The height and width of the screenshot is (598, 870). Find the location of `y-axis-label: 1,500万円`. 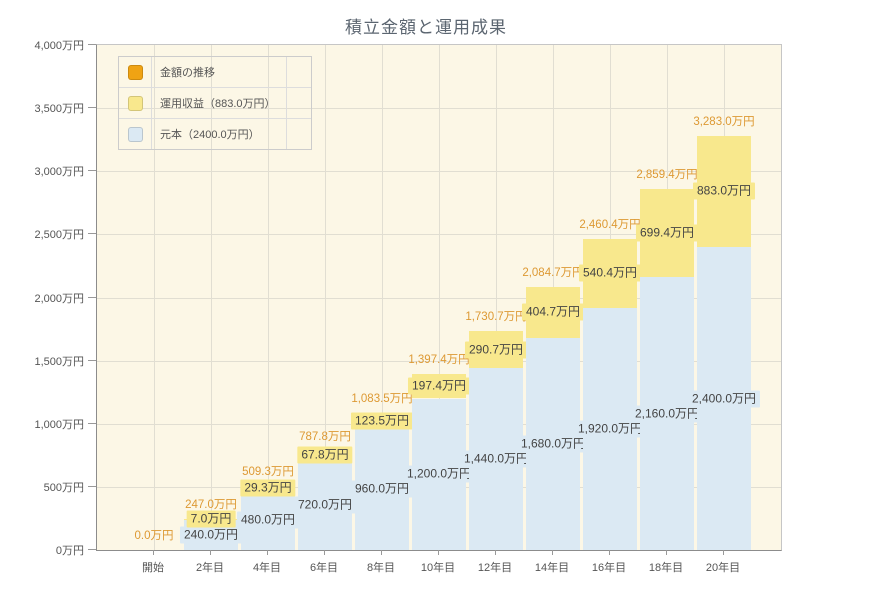

y-axis-label: 1,500万円 is located at coordinates (59, 361).